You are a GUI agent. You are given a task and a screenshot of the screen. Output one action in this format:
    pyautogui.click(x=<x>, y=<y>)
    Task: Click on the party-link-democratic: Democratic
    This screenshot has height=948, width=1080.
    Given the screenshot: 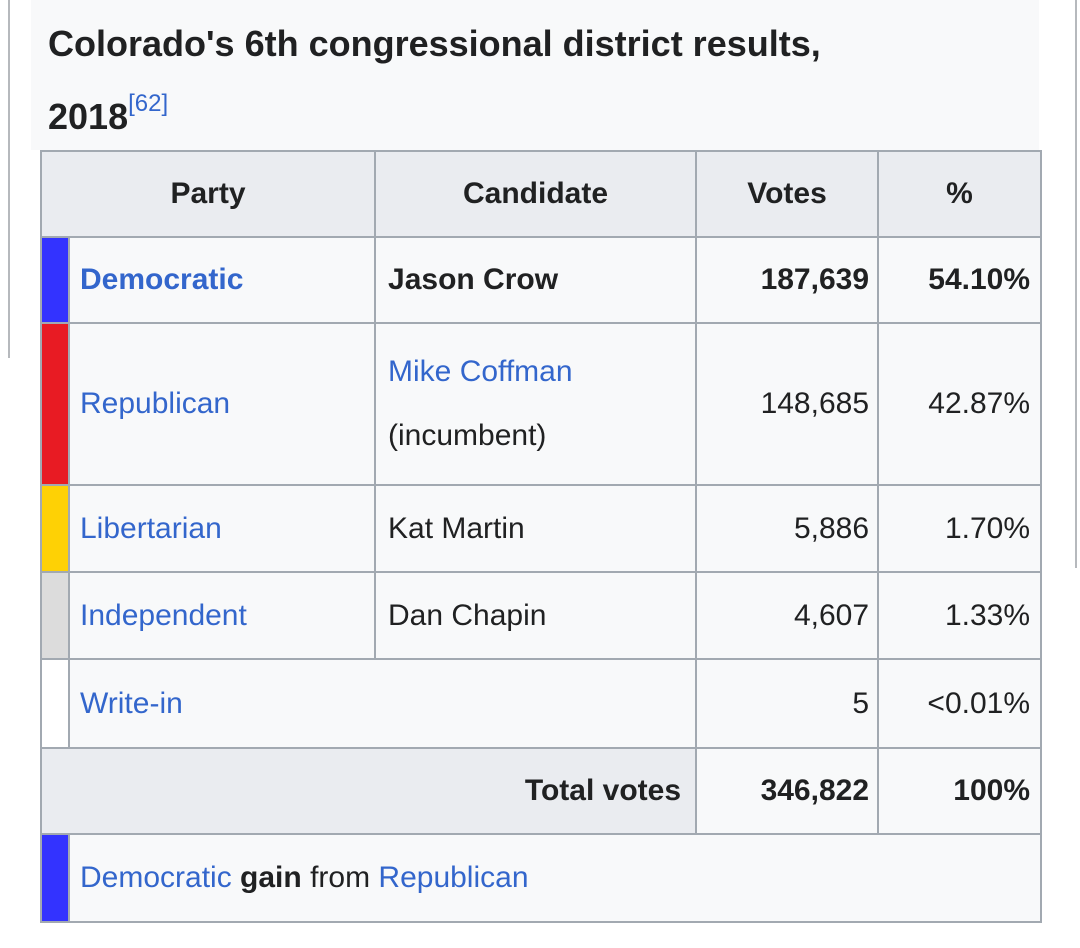 What is the action you would take?
    pyautogui.click(x=162, y=279)
    